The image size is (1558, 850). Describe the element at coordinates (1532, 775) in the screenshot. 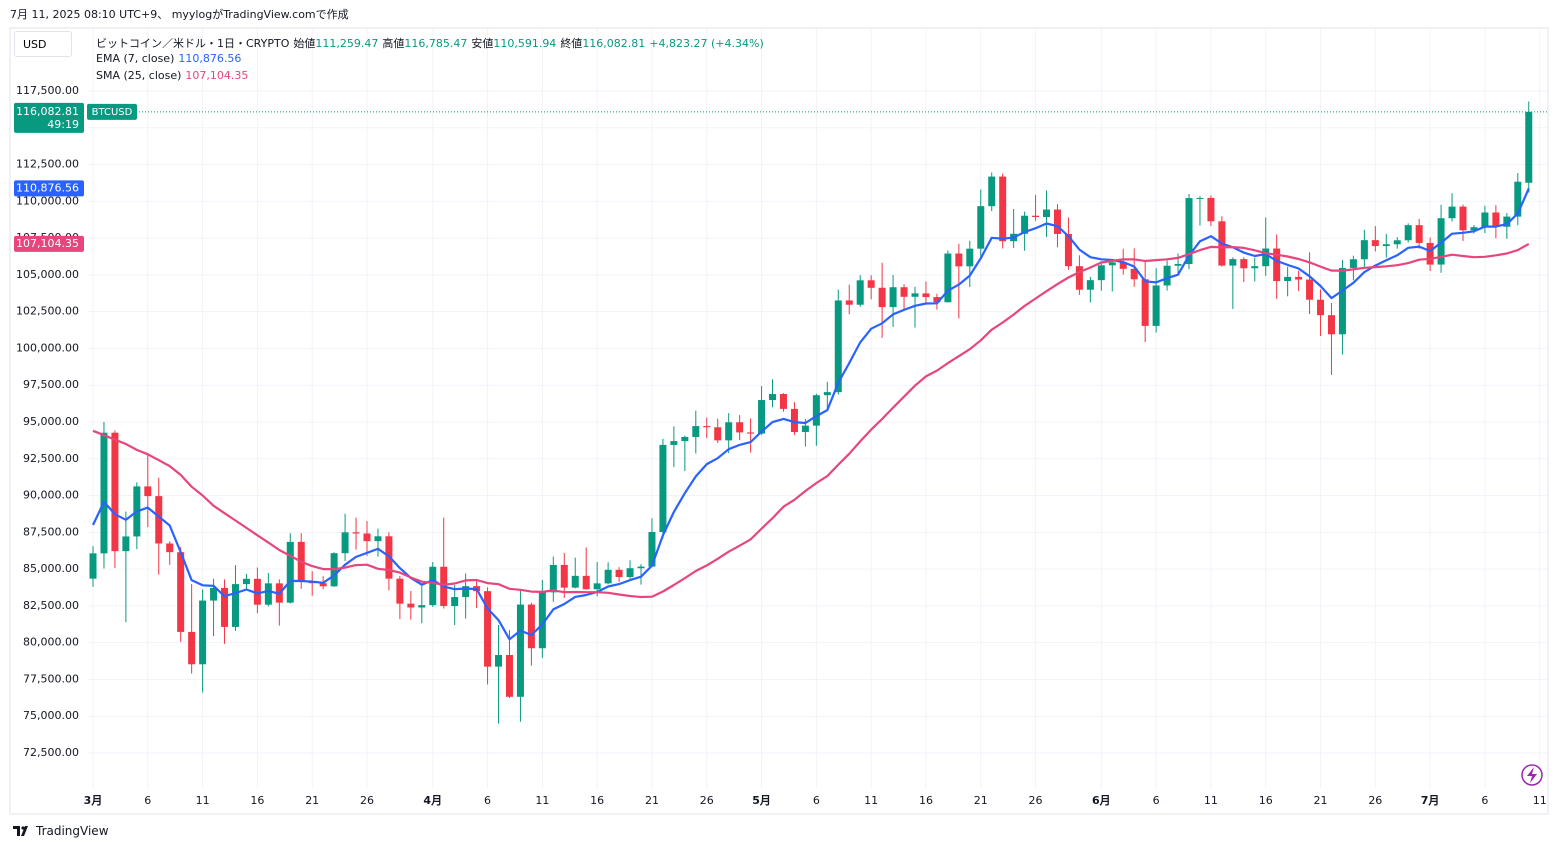

I see `lightning-button` at that location.